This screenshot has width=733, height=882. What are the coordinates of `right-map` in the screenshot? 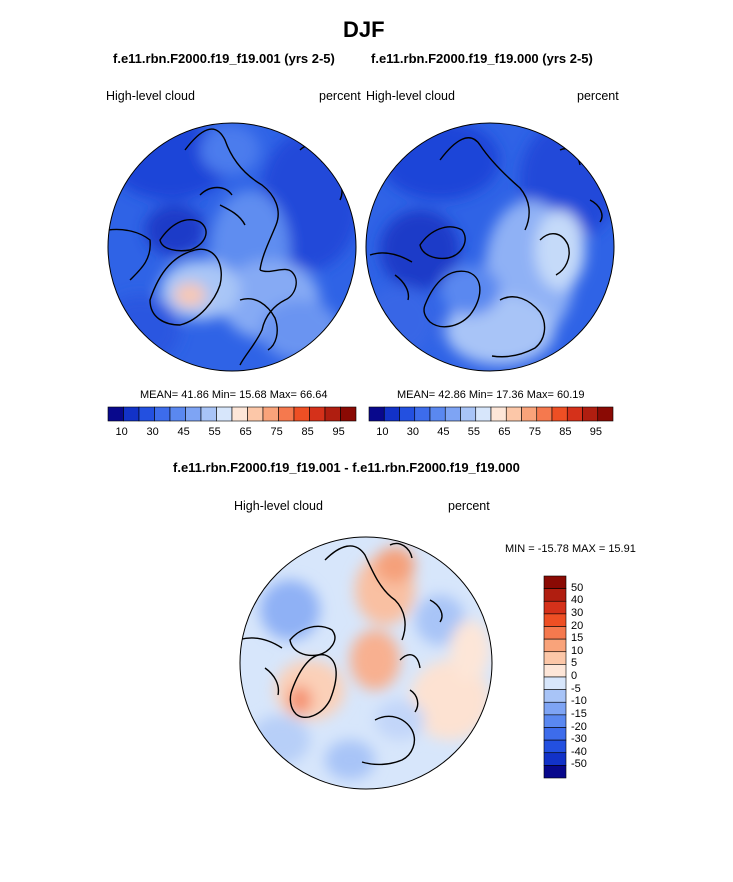 It's located at (490, 247).